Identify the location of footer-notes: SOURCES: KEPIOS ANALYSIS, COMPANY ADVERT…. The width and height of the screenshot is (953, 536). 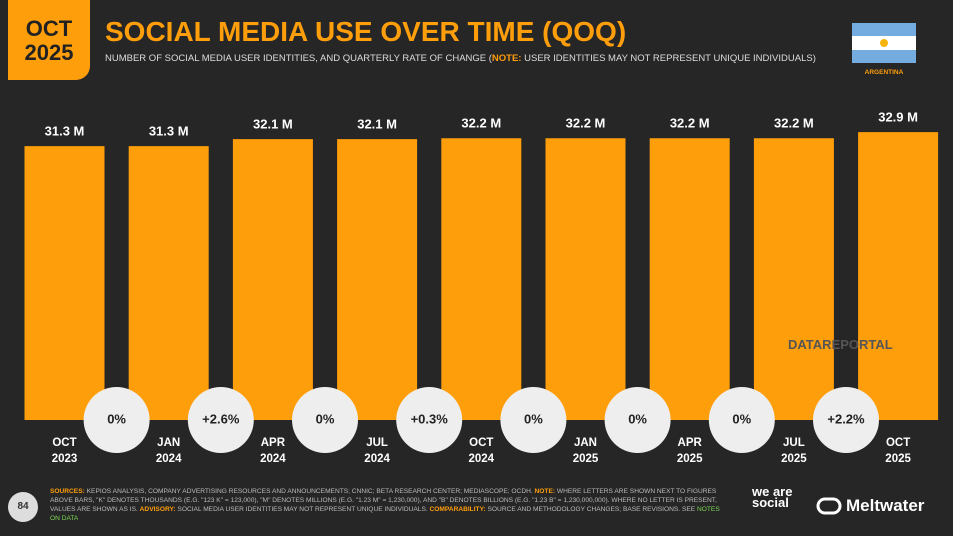
(390, 505).